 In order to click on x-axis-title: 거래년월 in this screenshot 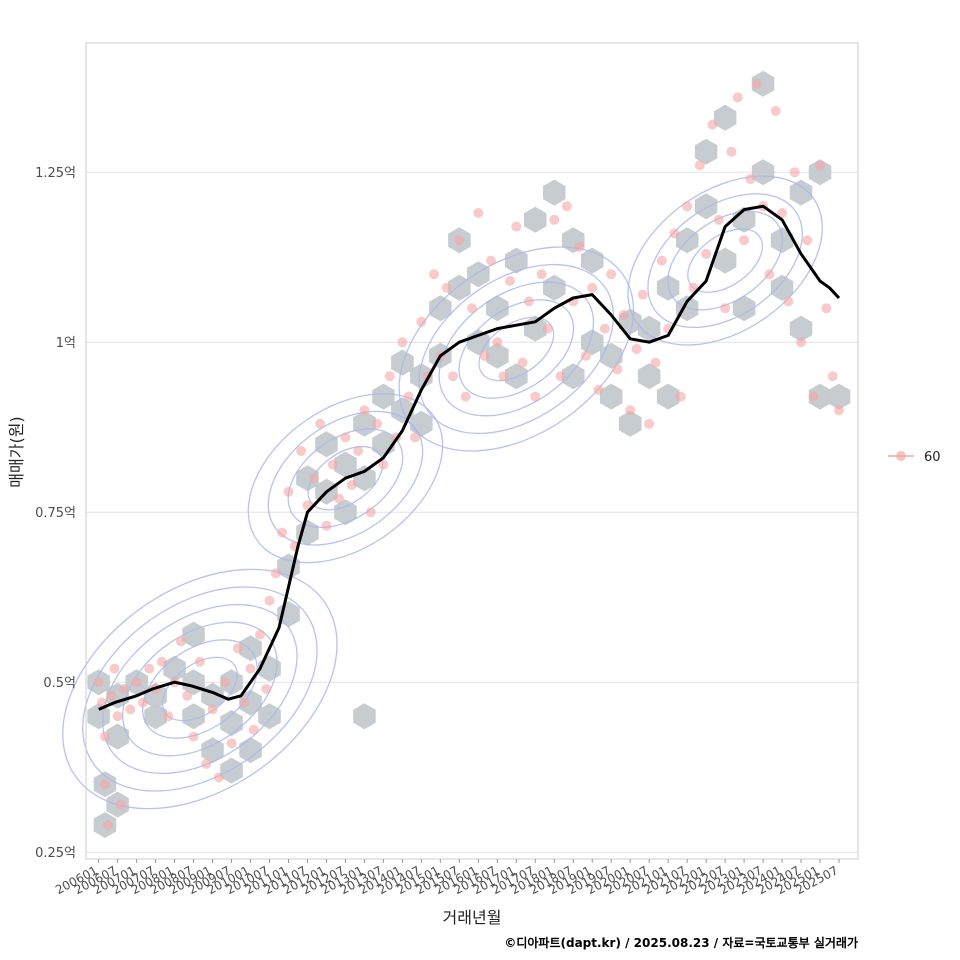, I will do `click(472, 917)`.